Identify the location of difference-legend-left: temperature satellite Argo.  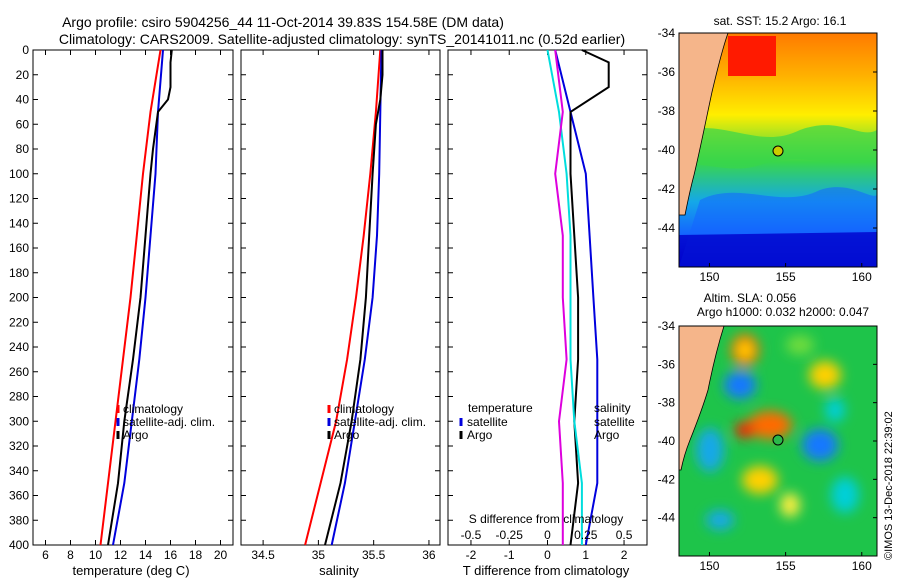
(496, 421).